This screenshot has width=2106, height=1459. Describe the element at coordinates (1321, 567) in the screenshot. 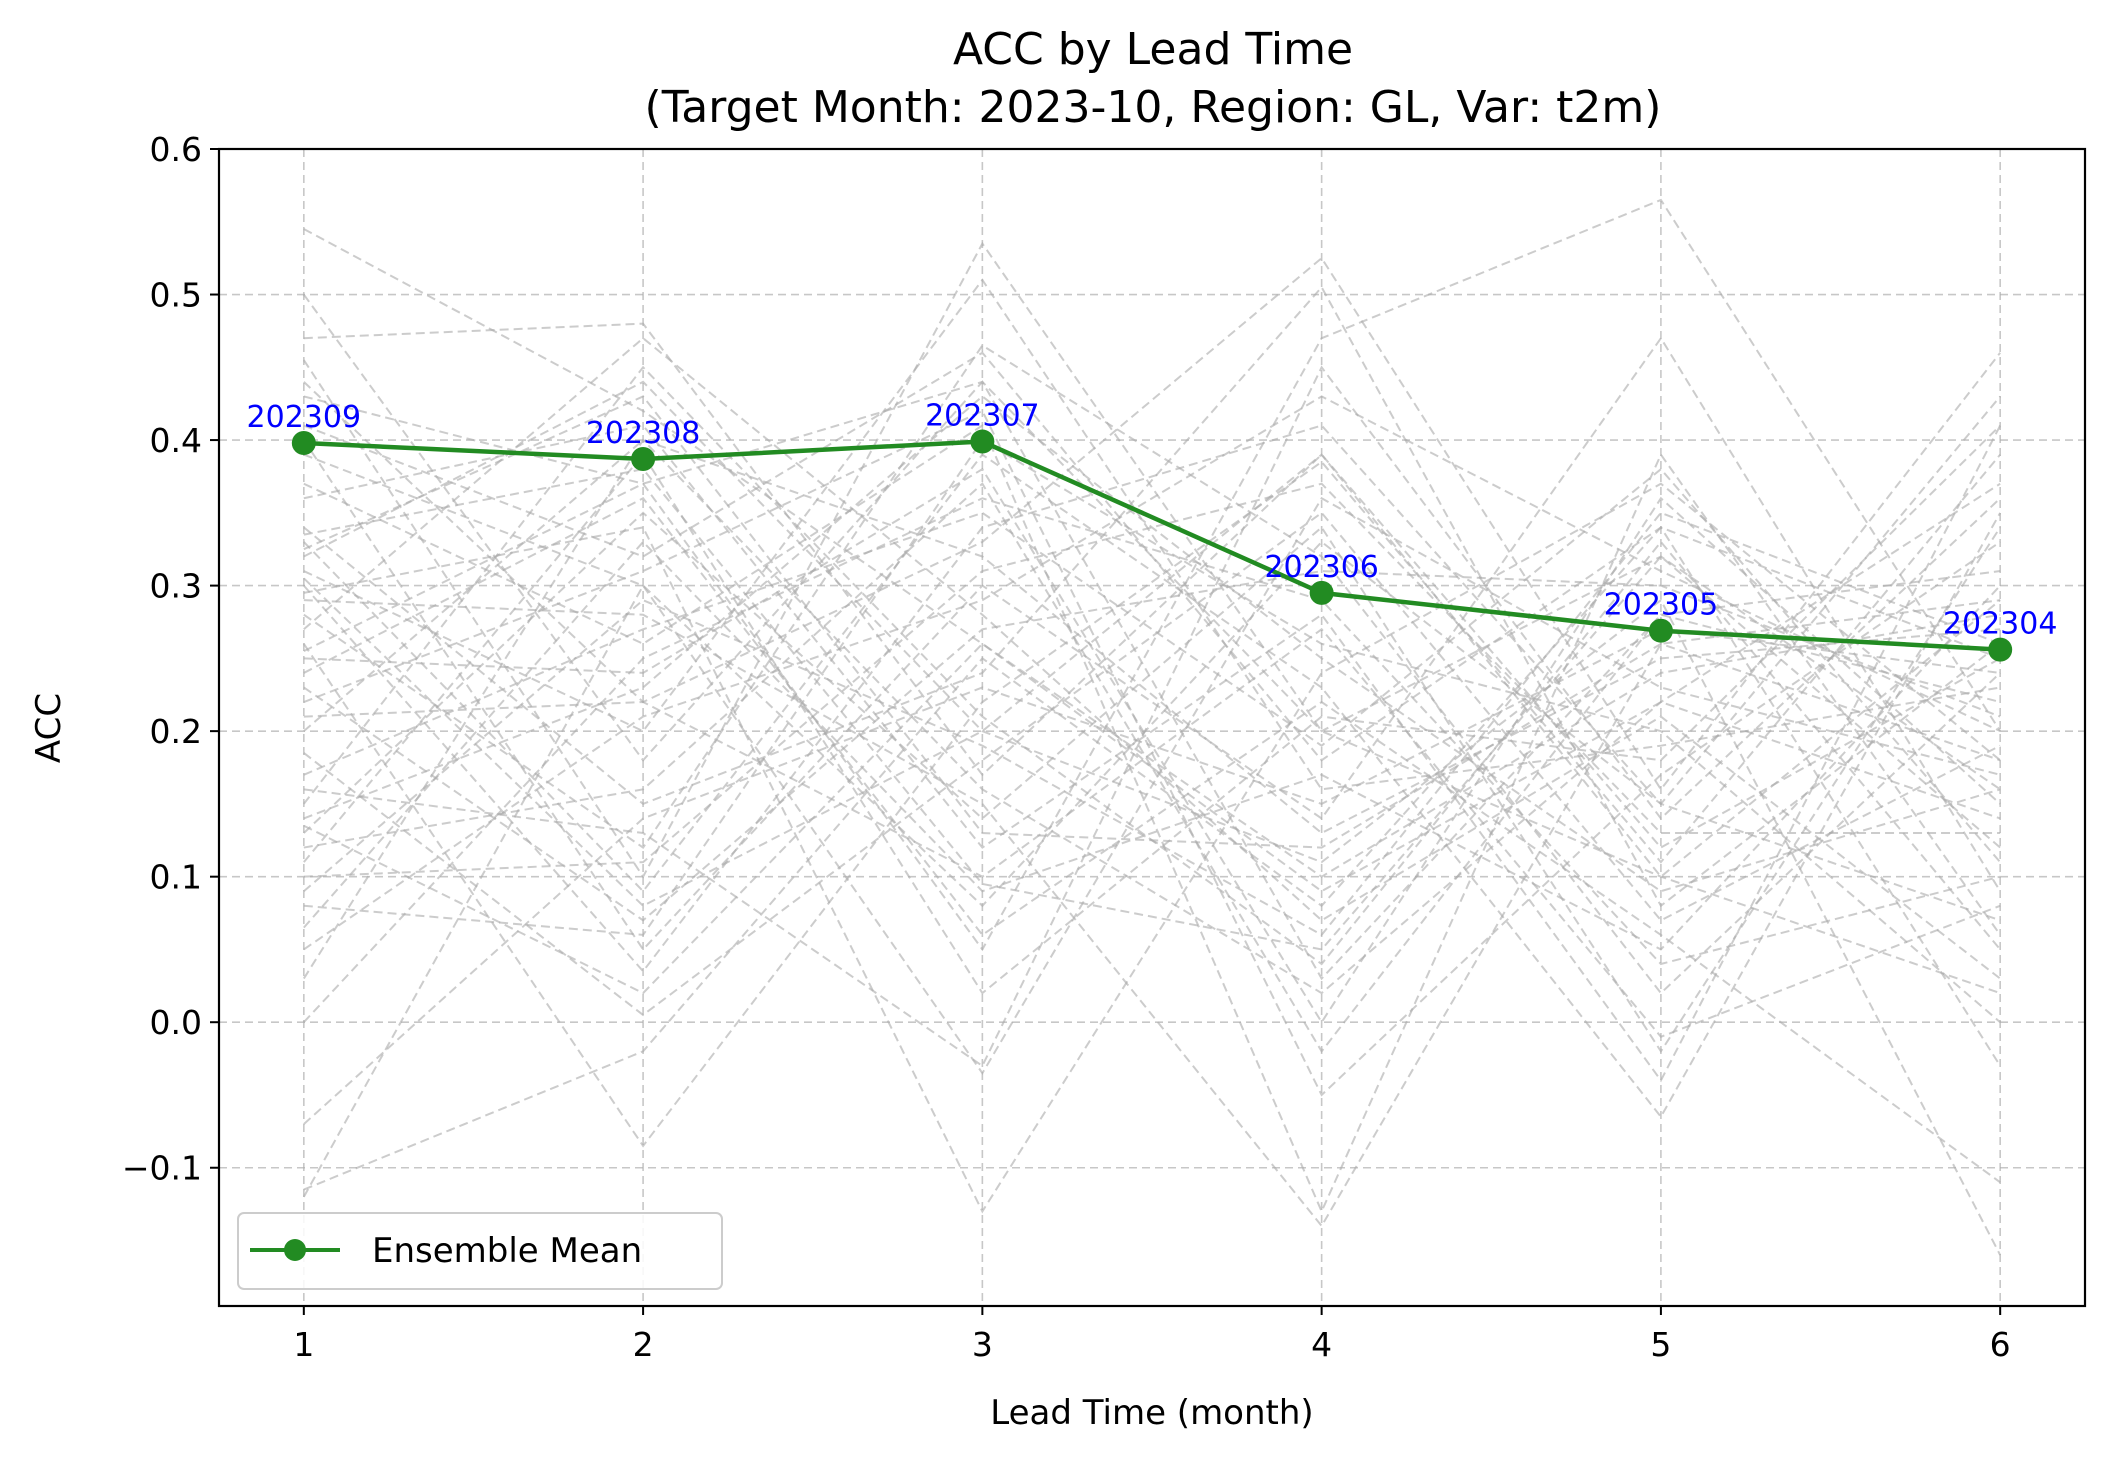

I see `point-label: 202306` at that location.